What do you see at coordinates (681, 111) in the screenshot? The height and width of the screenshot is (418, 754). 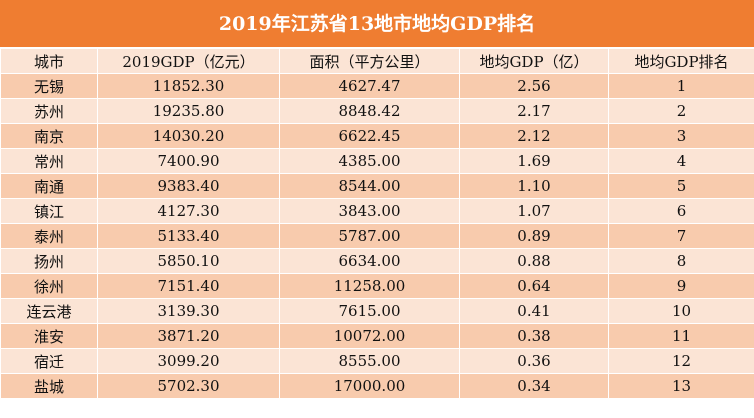 I see `cell-rank: 2` at bounding box center [681, 111].